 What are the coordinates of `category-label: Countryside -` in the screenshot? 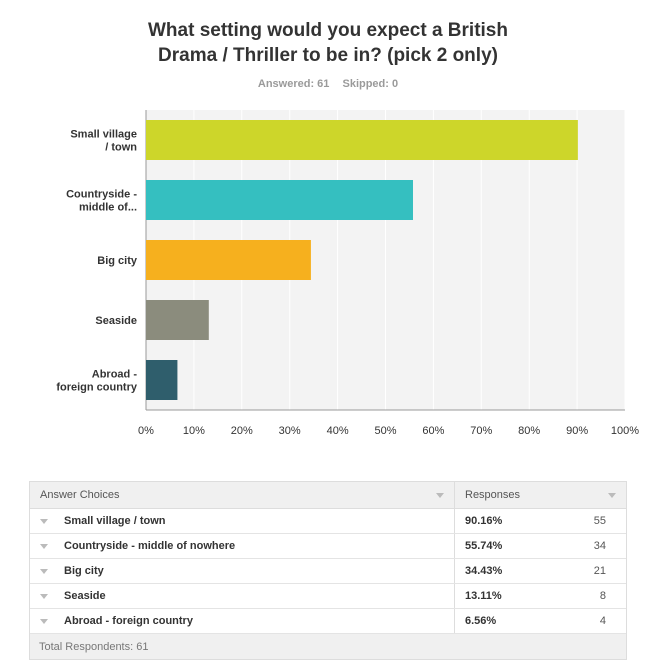 It's located at (101, 195).